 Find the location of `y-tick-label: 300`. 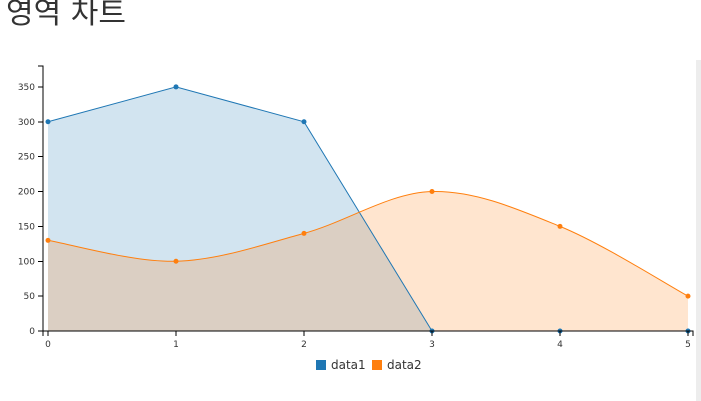

y-tick-label: 300 is located at coordinates (26, 123).